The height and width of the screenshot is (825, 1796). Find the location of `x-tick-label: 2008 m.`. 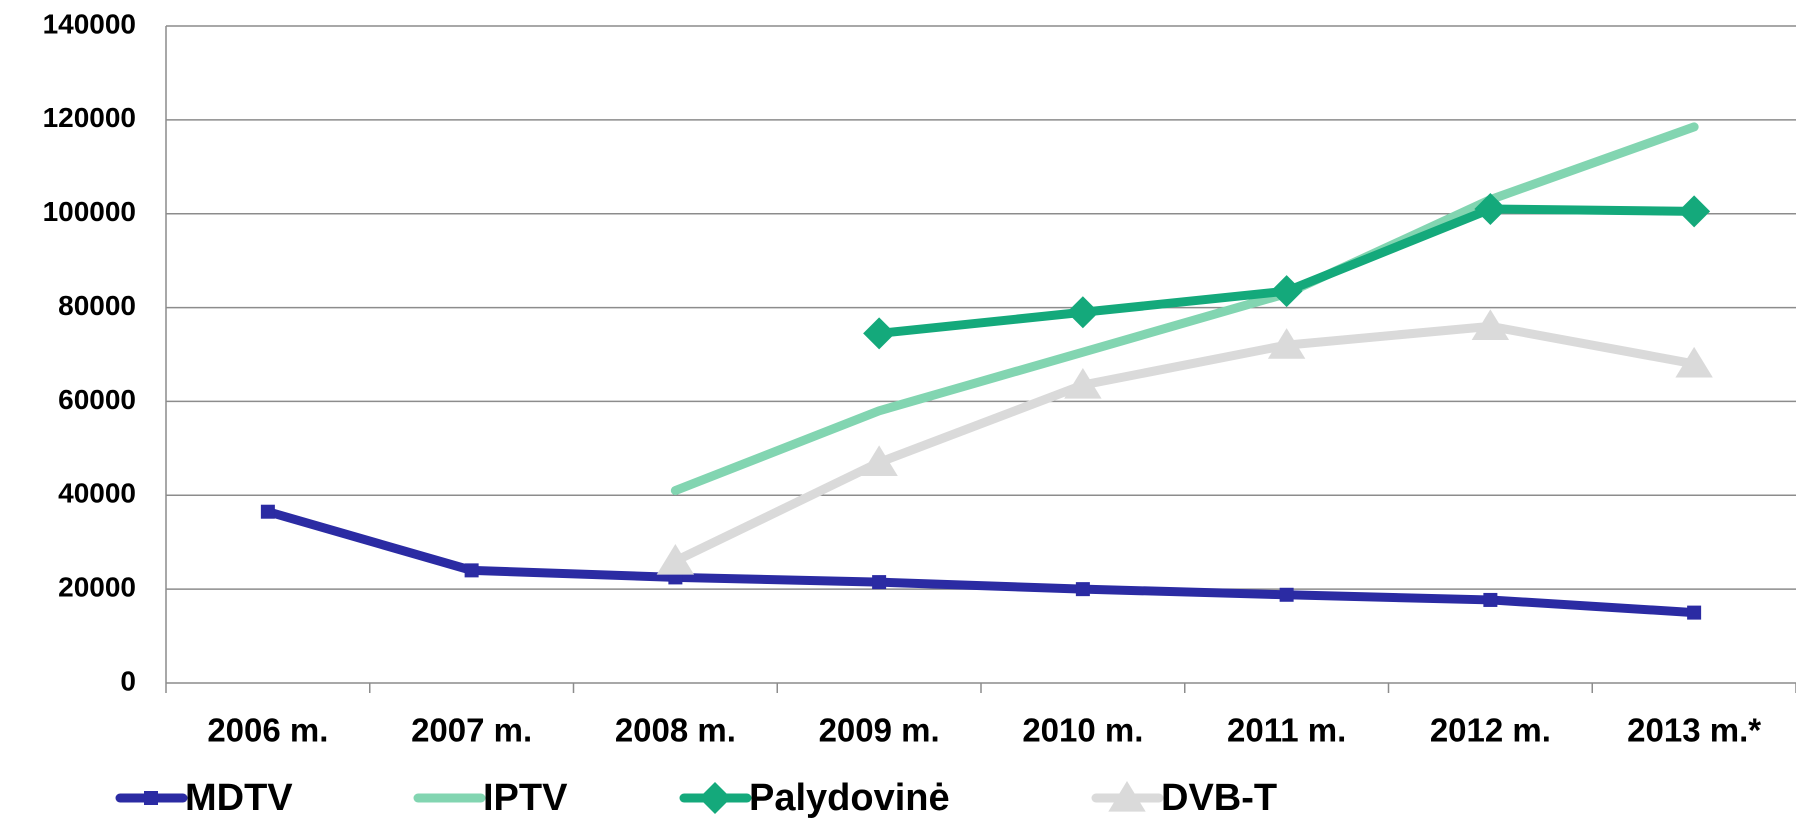

x-tick-label: 2008 m. is located at coordinates (675, 730).